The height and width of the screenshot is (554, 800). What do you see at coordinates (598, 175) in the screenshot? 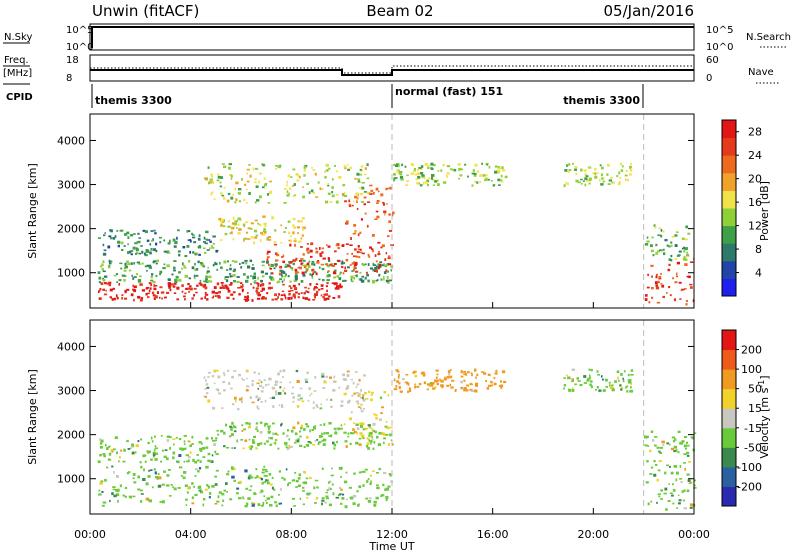
I see `power-region` at bounding box center [598, 175].